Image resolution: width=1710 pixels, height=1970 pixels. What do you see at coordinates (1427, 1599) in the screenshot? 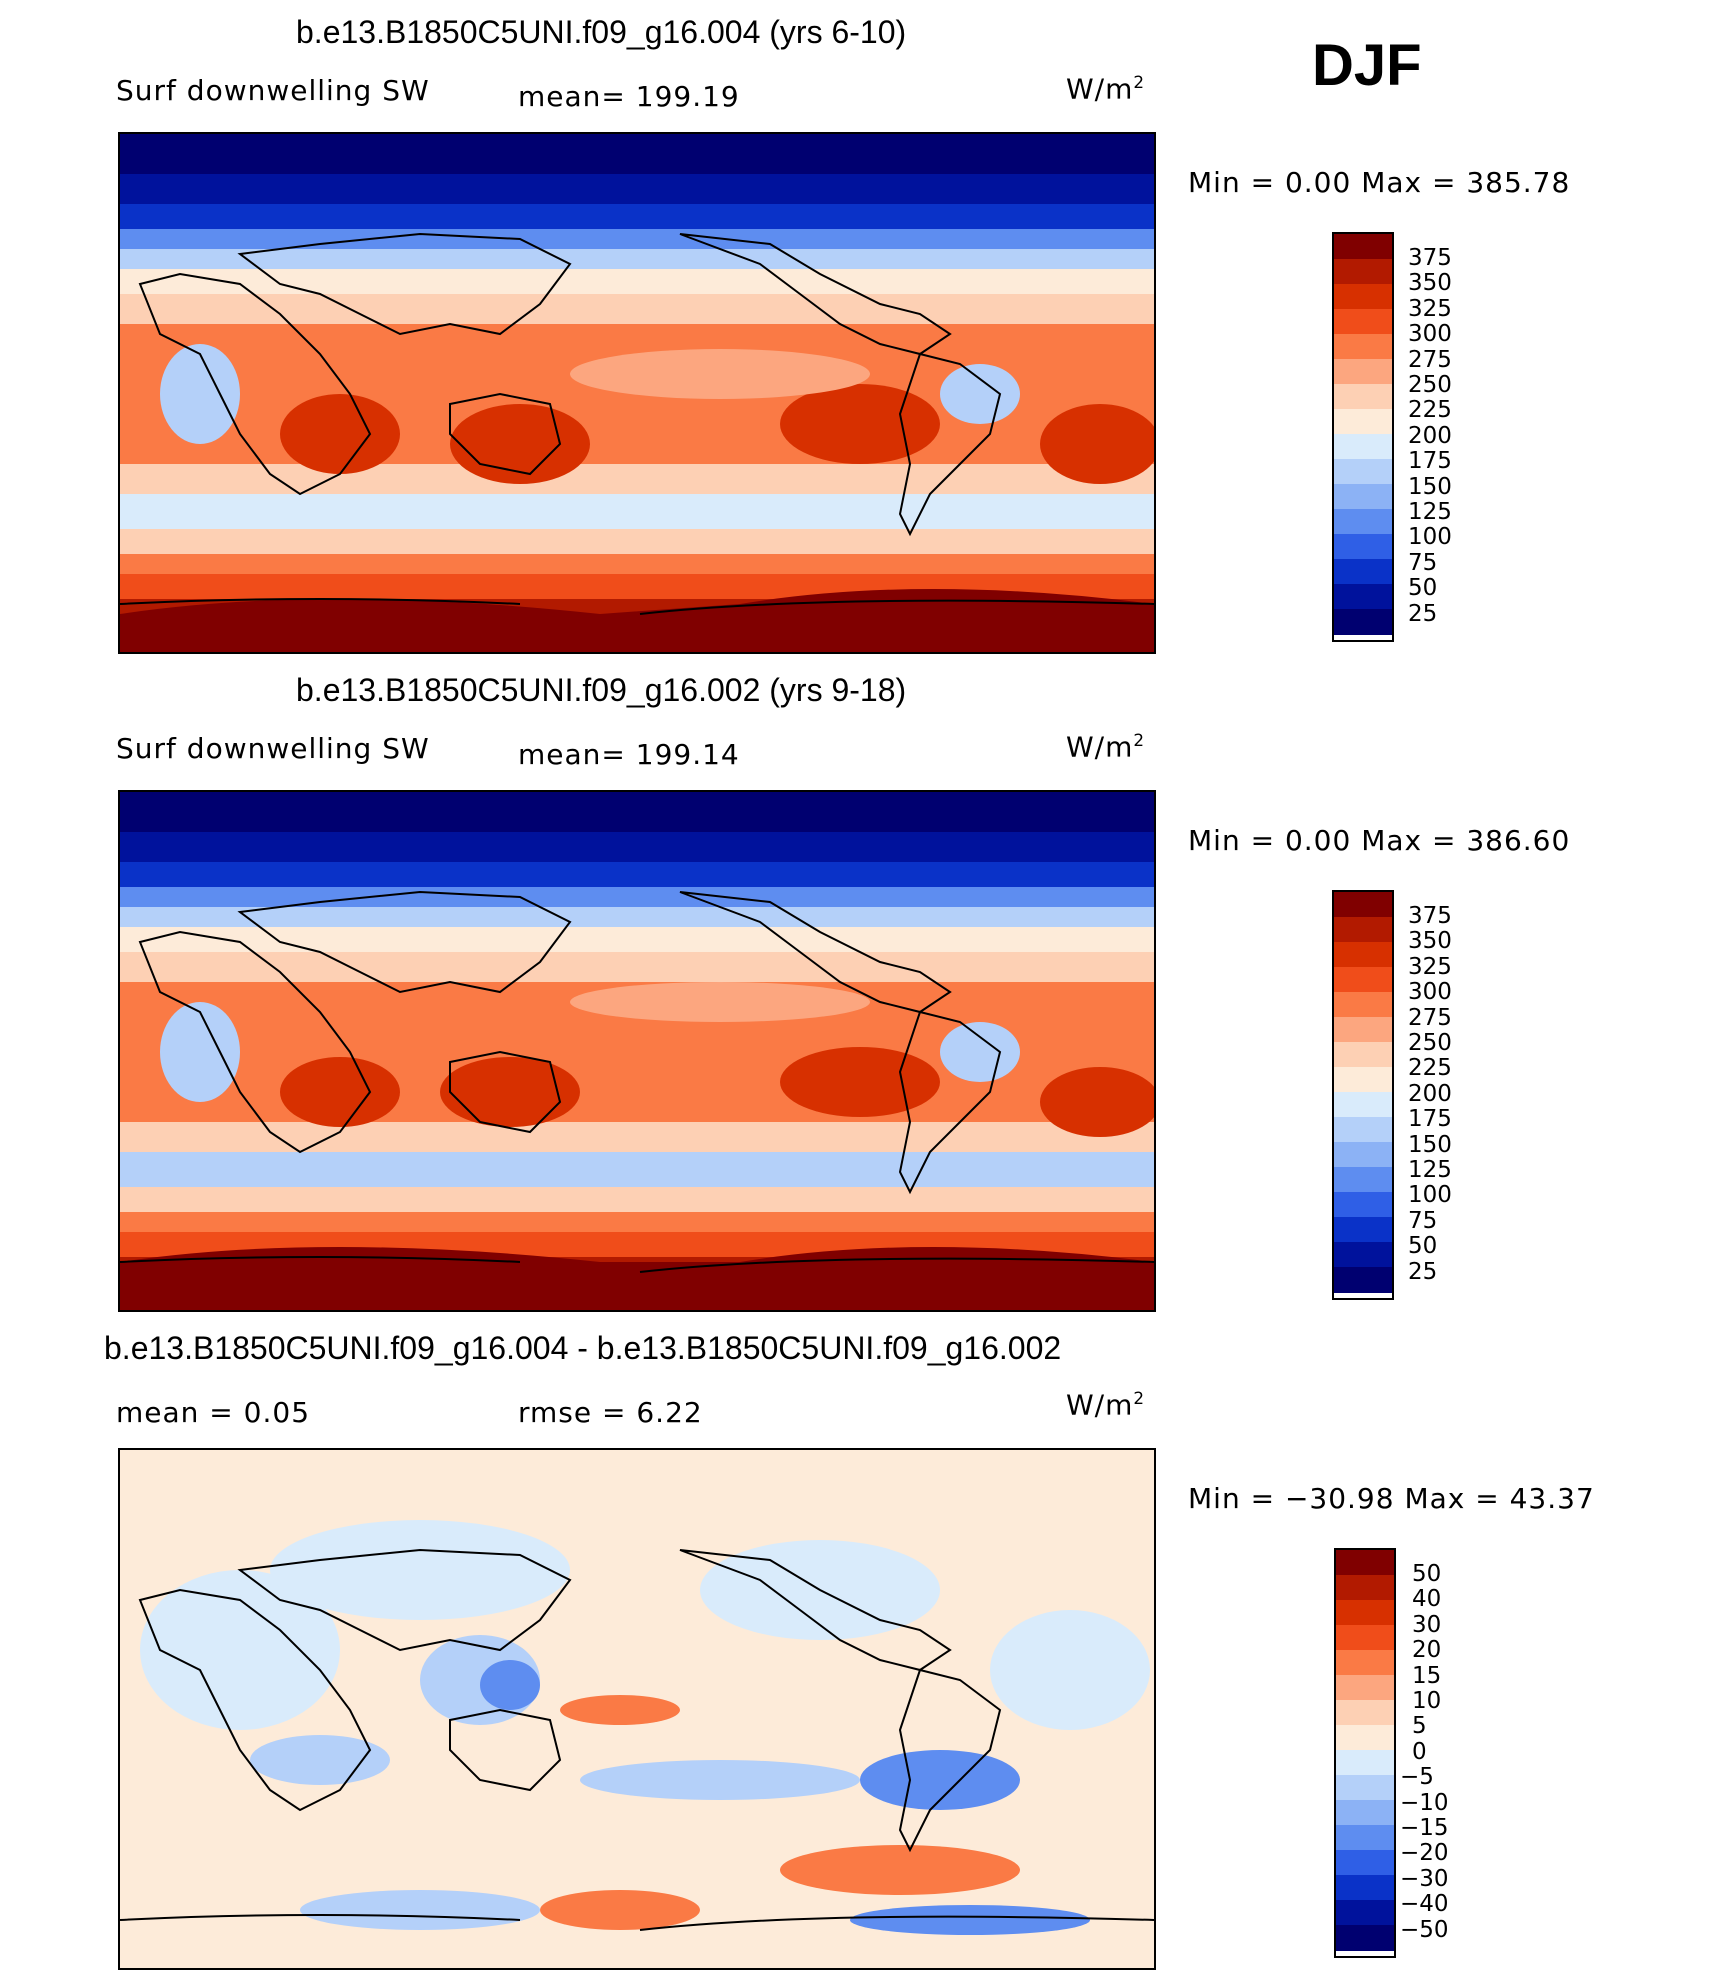
I see `colorbar-tick: 40` at bounding box center [1427, 1599].